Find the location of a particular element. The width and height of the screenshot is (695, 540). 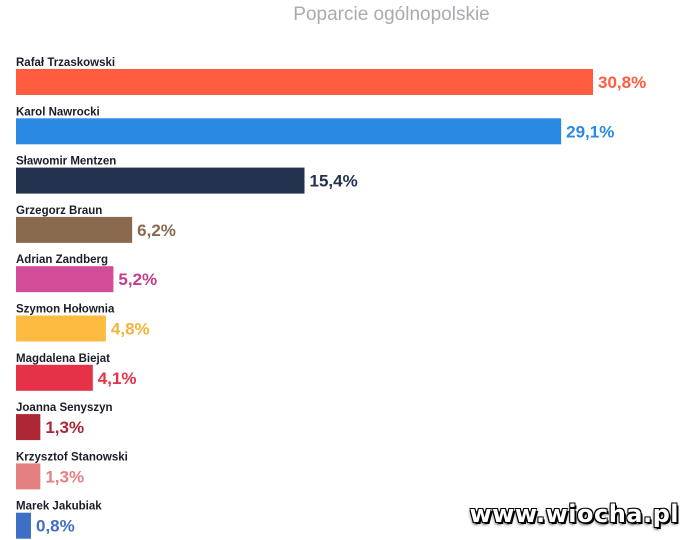

value-label: 4,1% is located at coordinates (117, 378).